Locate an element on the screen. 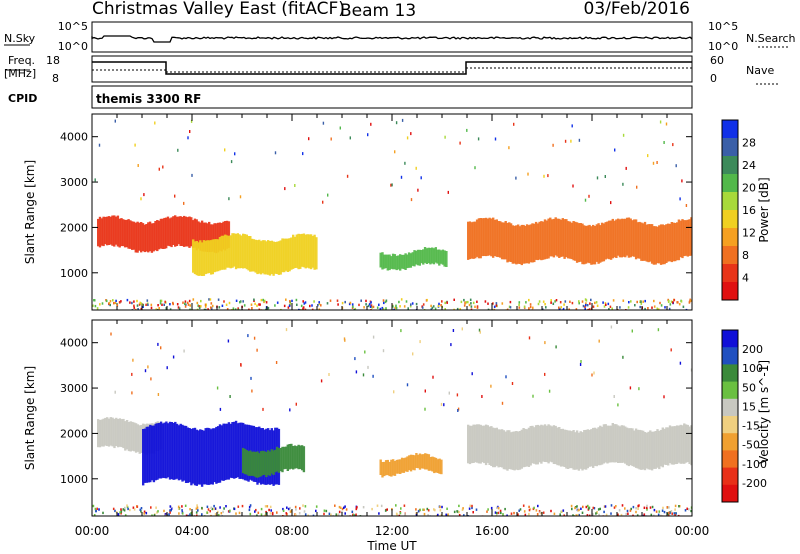 The height and width of the screenshot is (554, 800). cpid-value: themis 3300 RF is located at coordinates (148, 99).